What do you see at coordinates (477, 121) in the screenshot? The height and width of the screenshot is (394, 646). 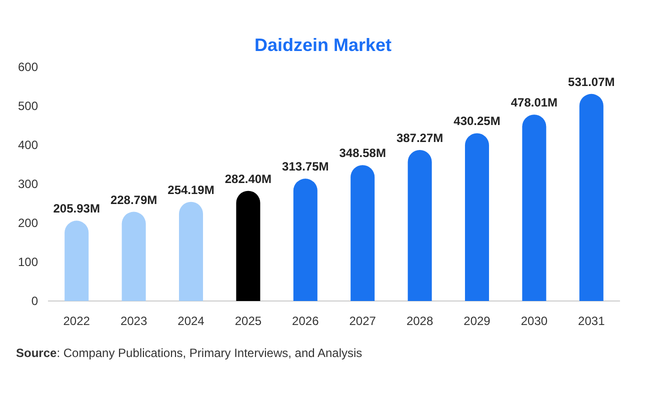 I see `data-label: 430.25M` at bounding box center [477, 121].